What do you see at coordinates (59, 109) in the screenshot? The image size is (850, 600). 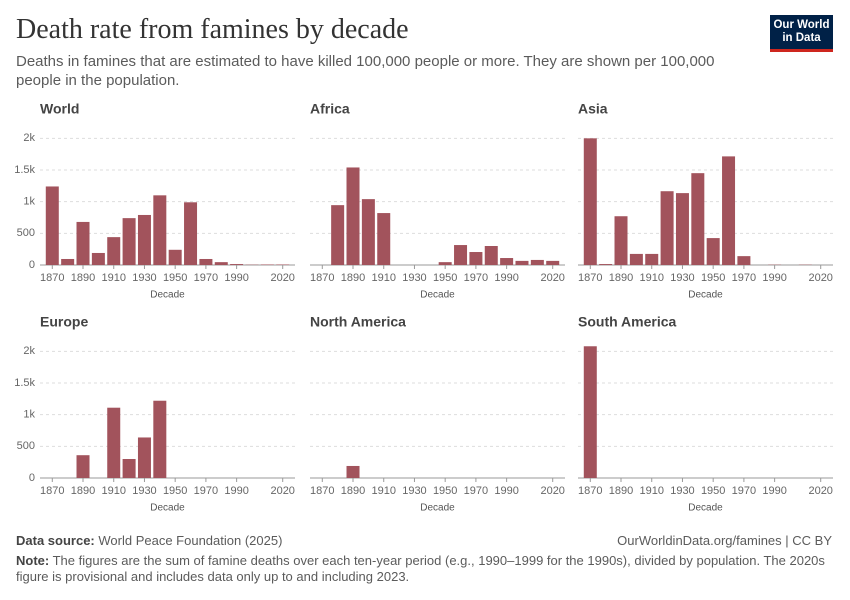 I see `panel-title: World` at bounding box center [59, 109].